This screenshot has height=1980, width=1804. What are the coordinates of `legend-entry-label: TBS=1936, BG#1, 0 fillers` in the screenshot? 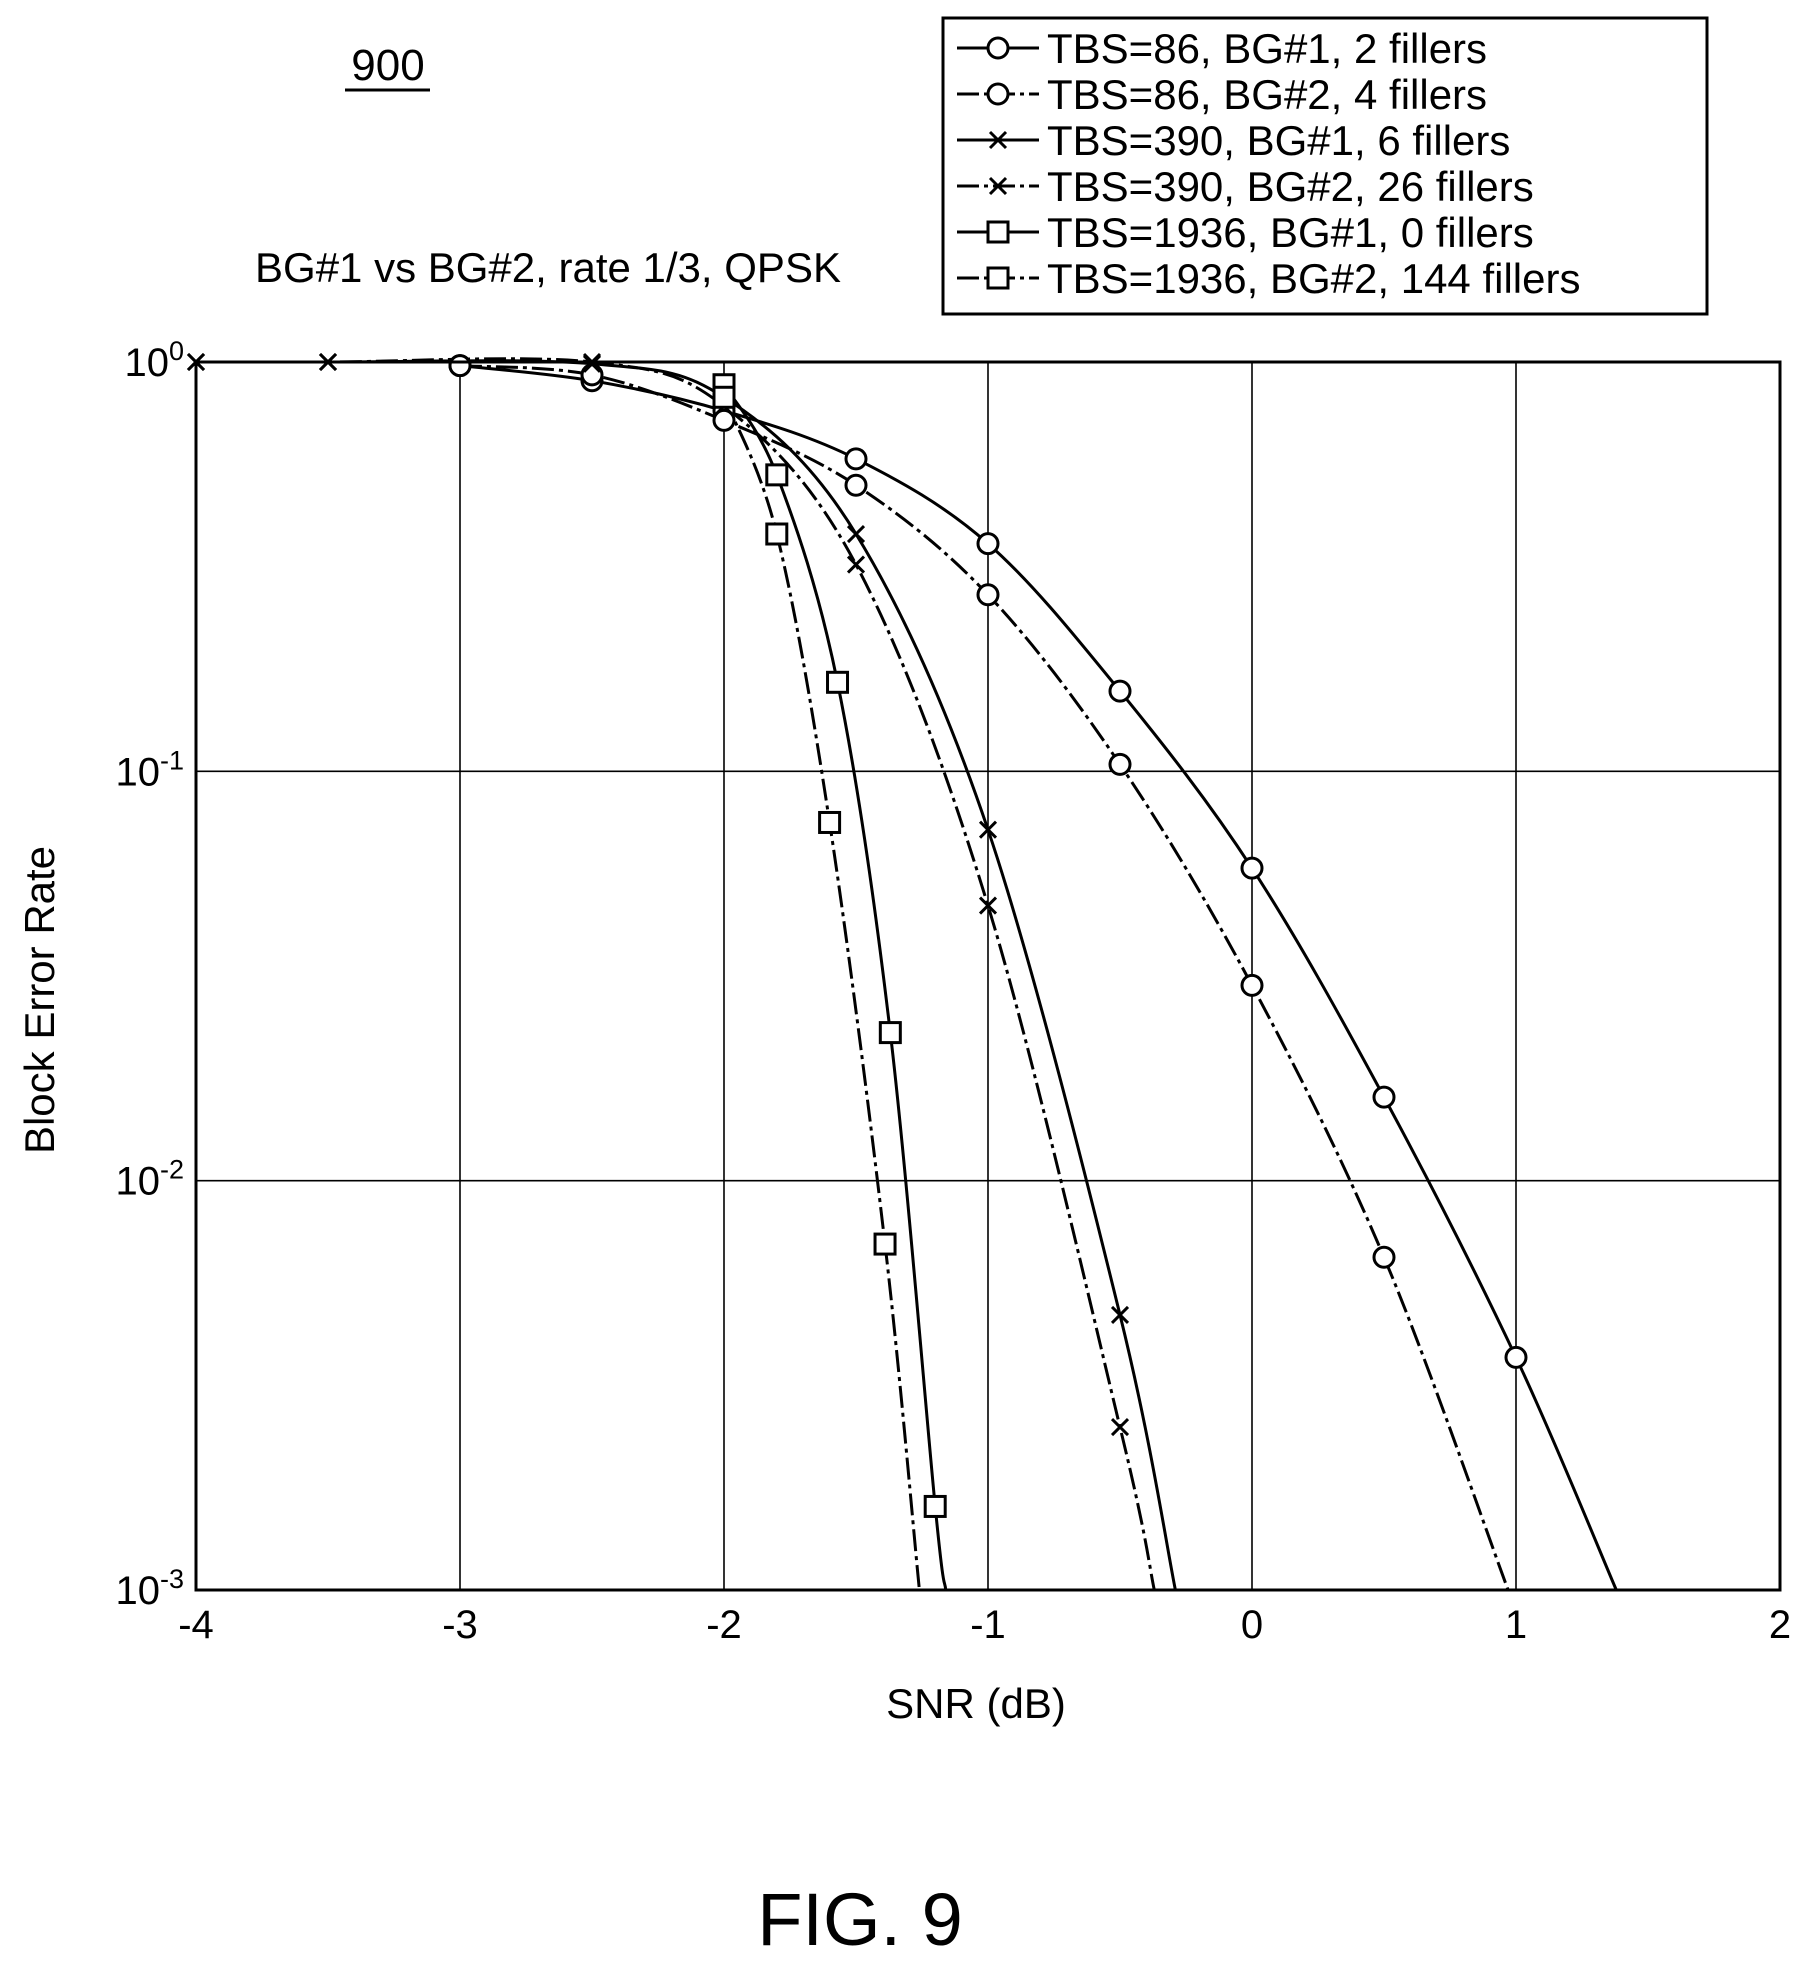 It's located at (1290, 232).